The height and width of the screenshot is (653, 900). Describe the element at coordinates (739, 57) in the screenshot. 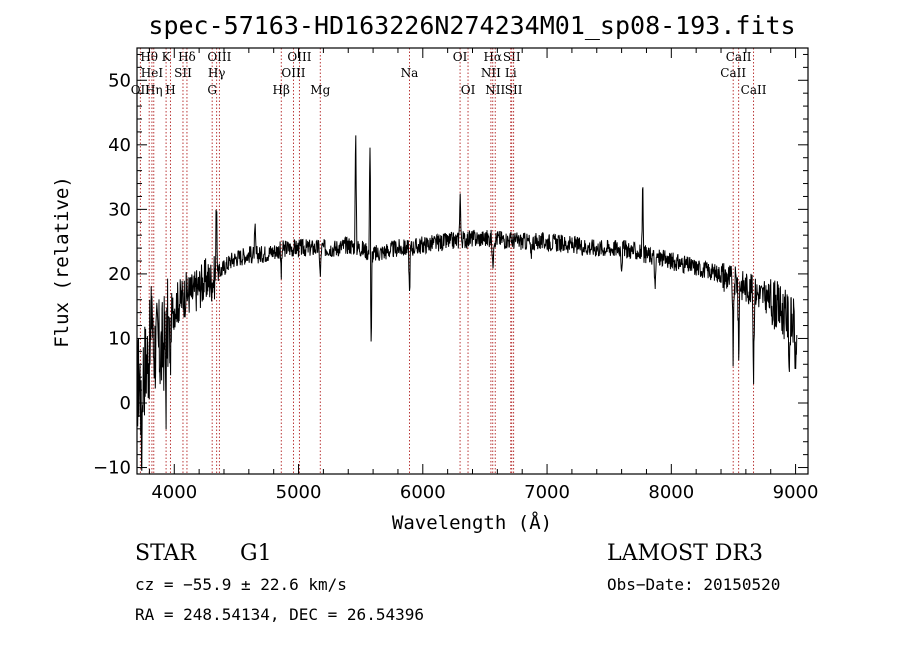

I see `line-label-24: CaII` at that location.